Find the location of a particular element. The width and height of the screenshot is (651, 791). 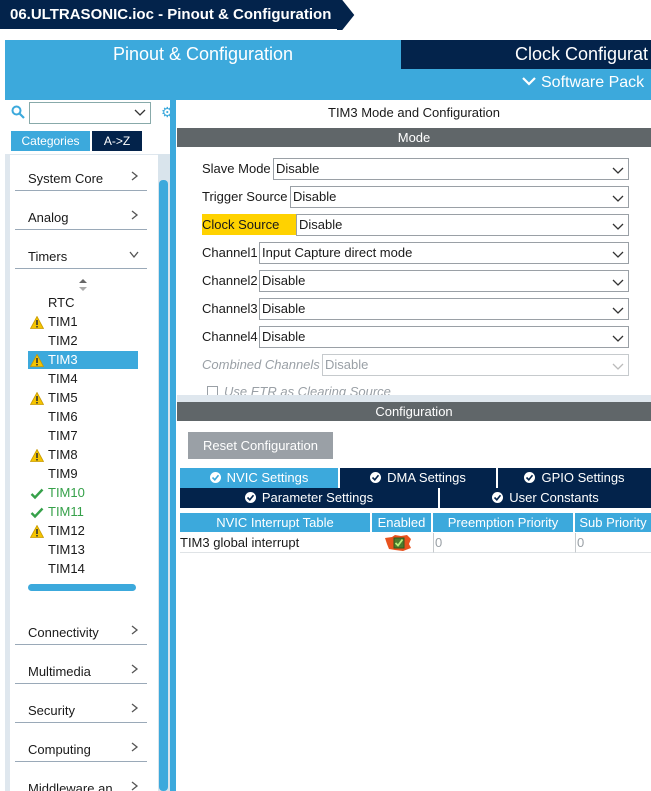

use-etr-checkbox-row: Use ETR as Clearing Source is located at coordinates (299, 389).